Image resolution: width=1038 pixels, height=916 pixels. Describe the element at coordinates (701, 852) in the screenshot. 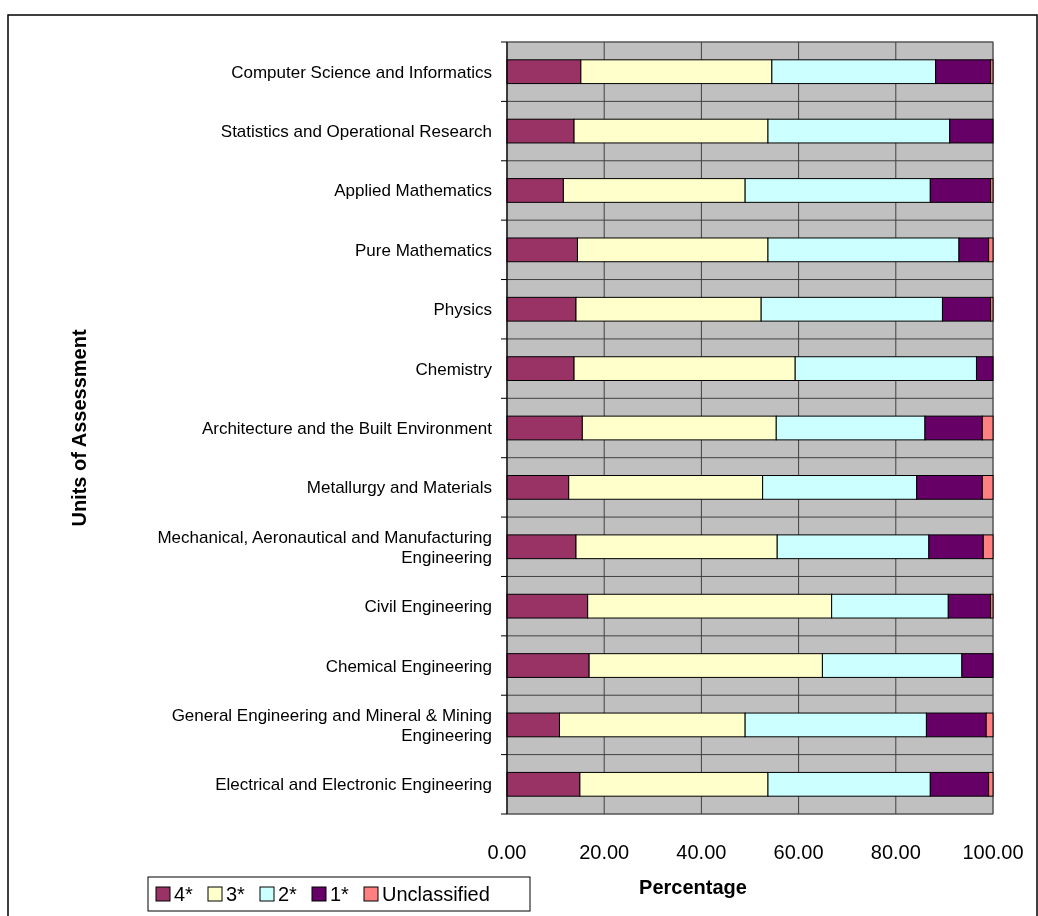

I see `x-tick-label: 40.00` at that location.